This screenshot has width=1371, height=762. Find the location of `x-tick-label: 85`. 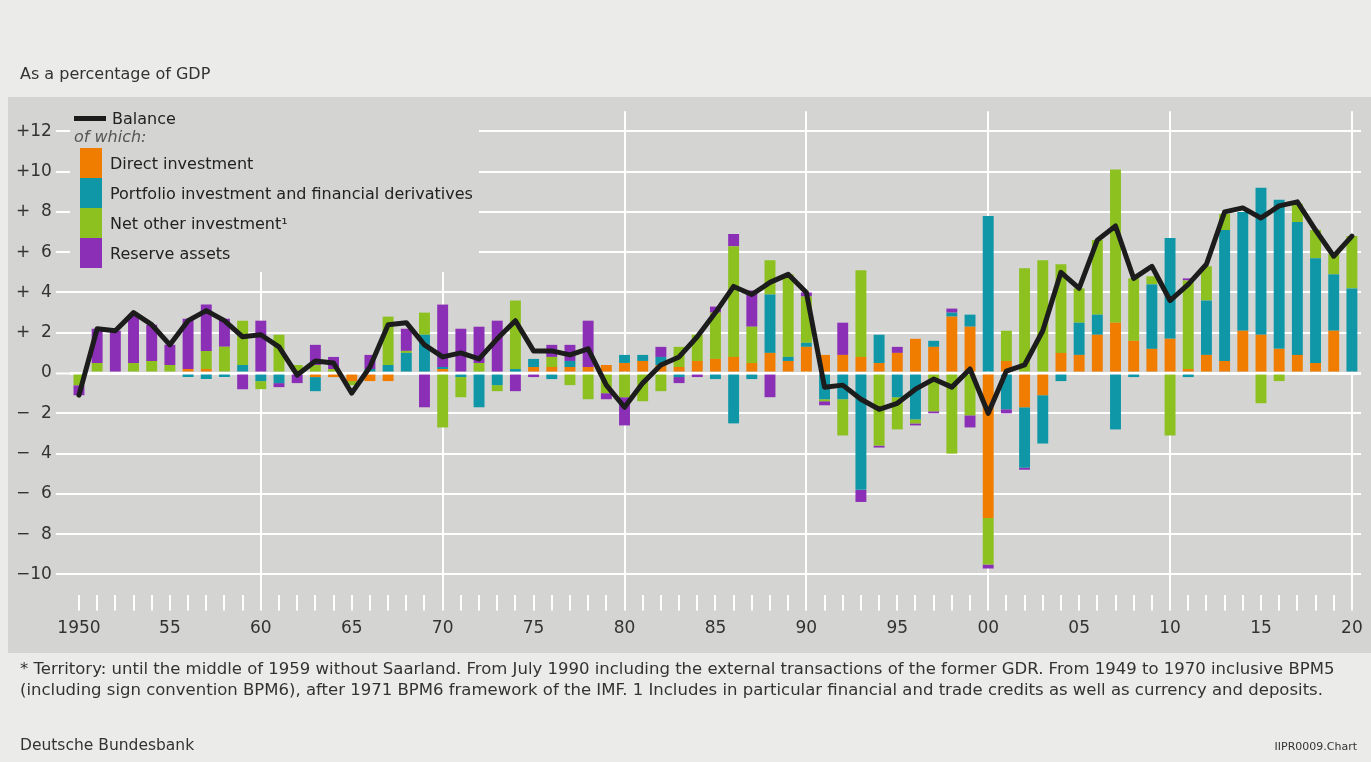

x-tick-label: 85 is located at coordinates (715, 627).